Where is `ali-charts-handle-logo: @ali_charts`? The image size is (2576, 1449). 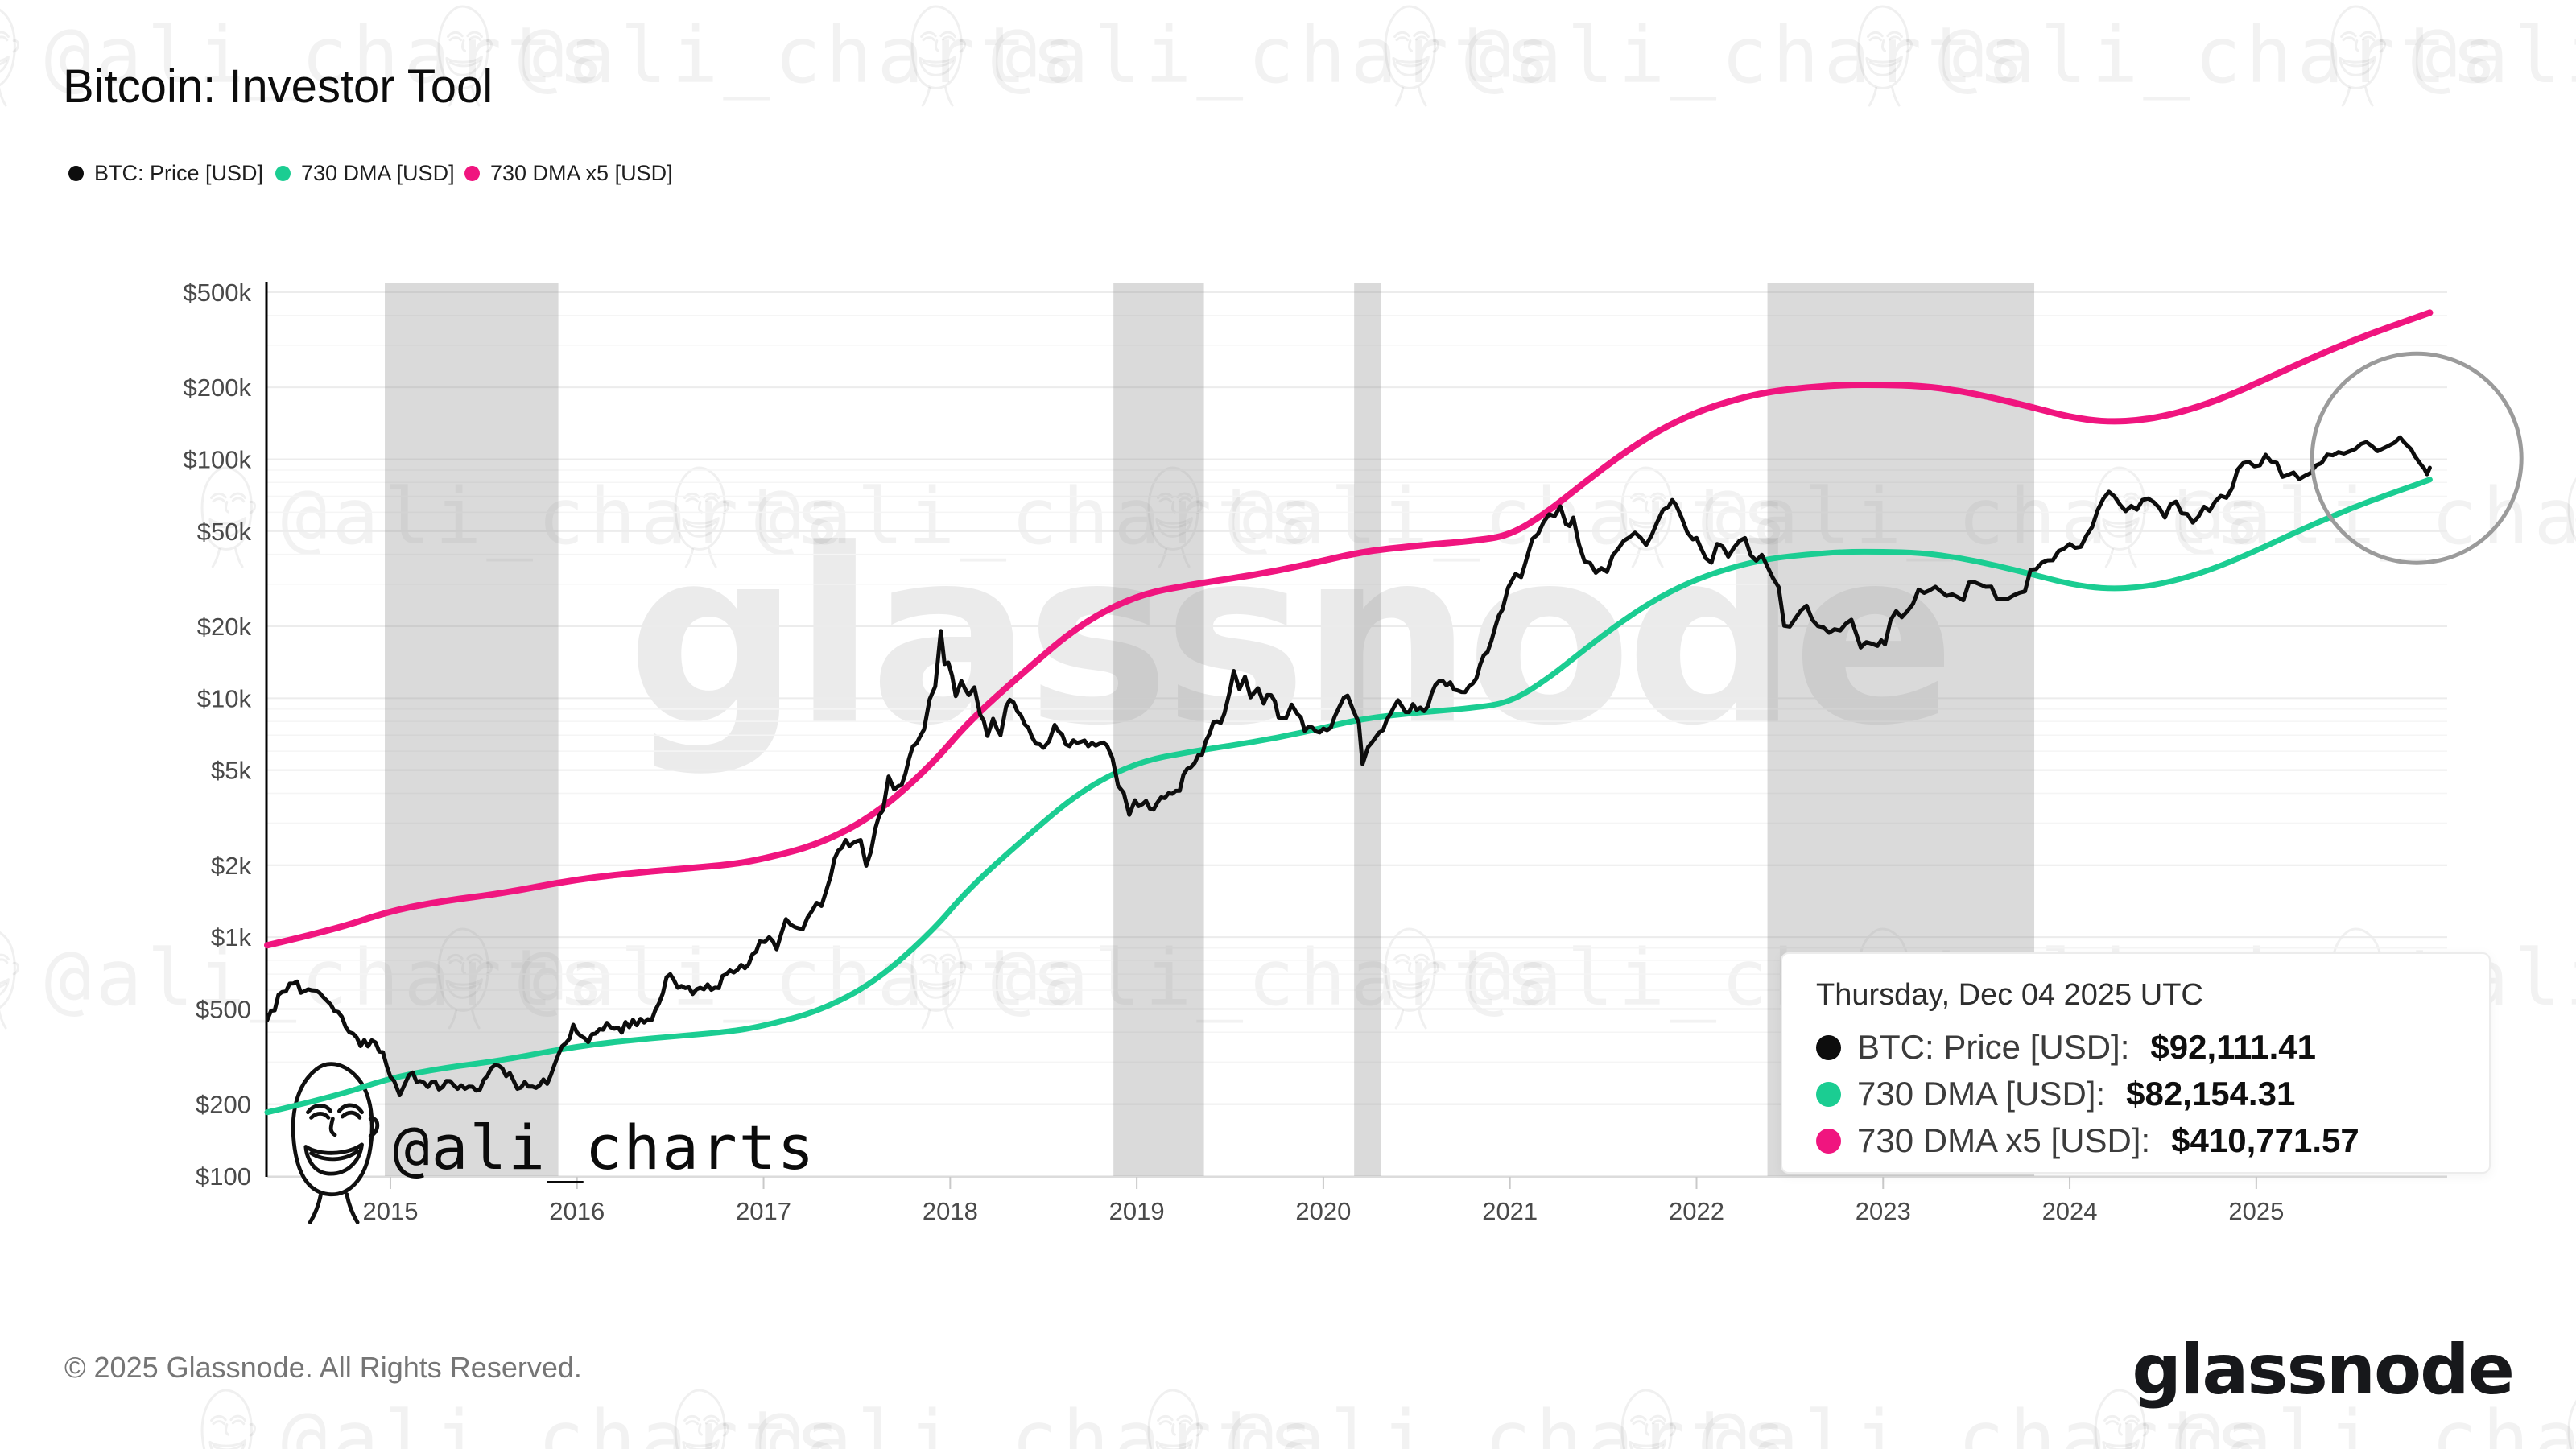 ali-charts-handle-logo: @ali_charts is located at coordinates (604, 1147).